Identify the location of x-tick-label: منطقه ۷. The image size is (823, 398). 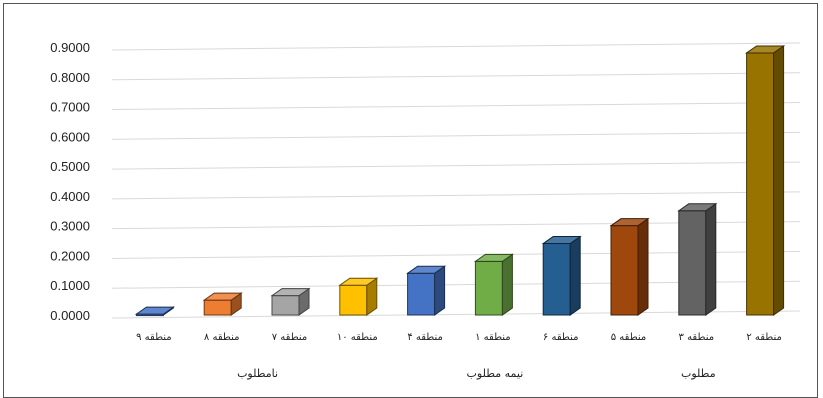
(290, 337).